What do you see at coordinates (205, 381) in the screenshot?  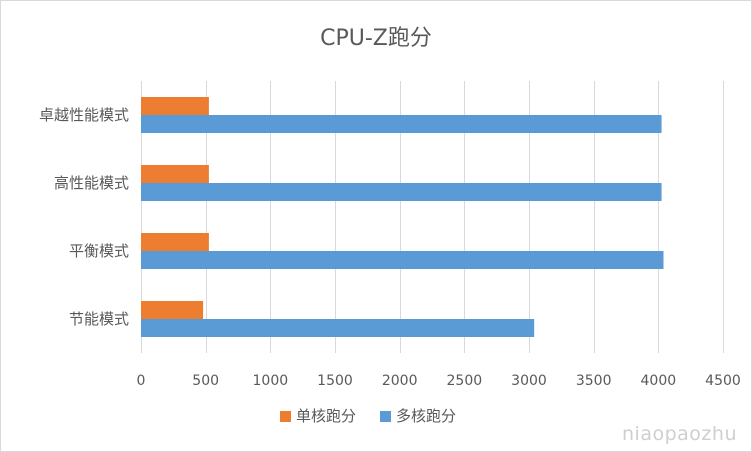 I see `x-tick-label: 500` at bounding box center [205, 381].